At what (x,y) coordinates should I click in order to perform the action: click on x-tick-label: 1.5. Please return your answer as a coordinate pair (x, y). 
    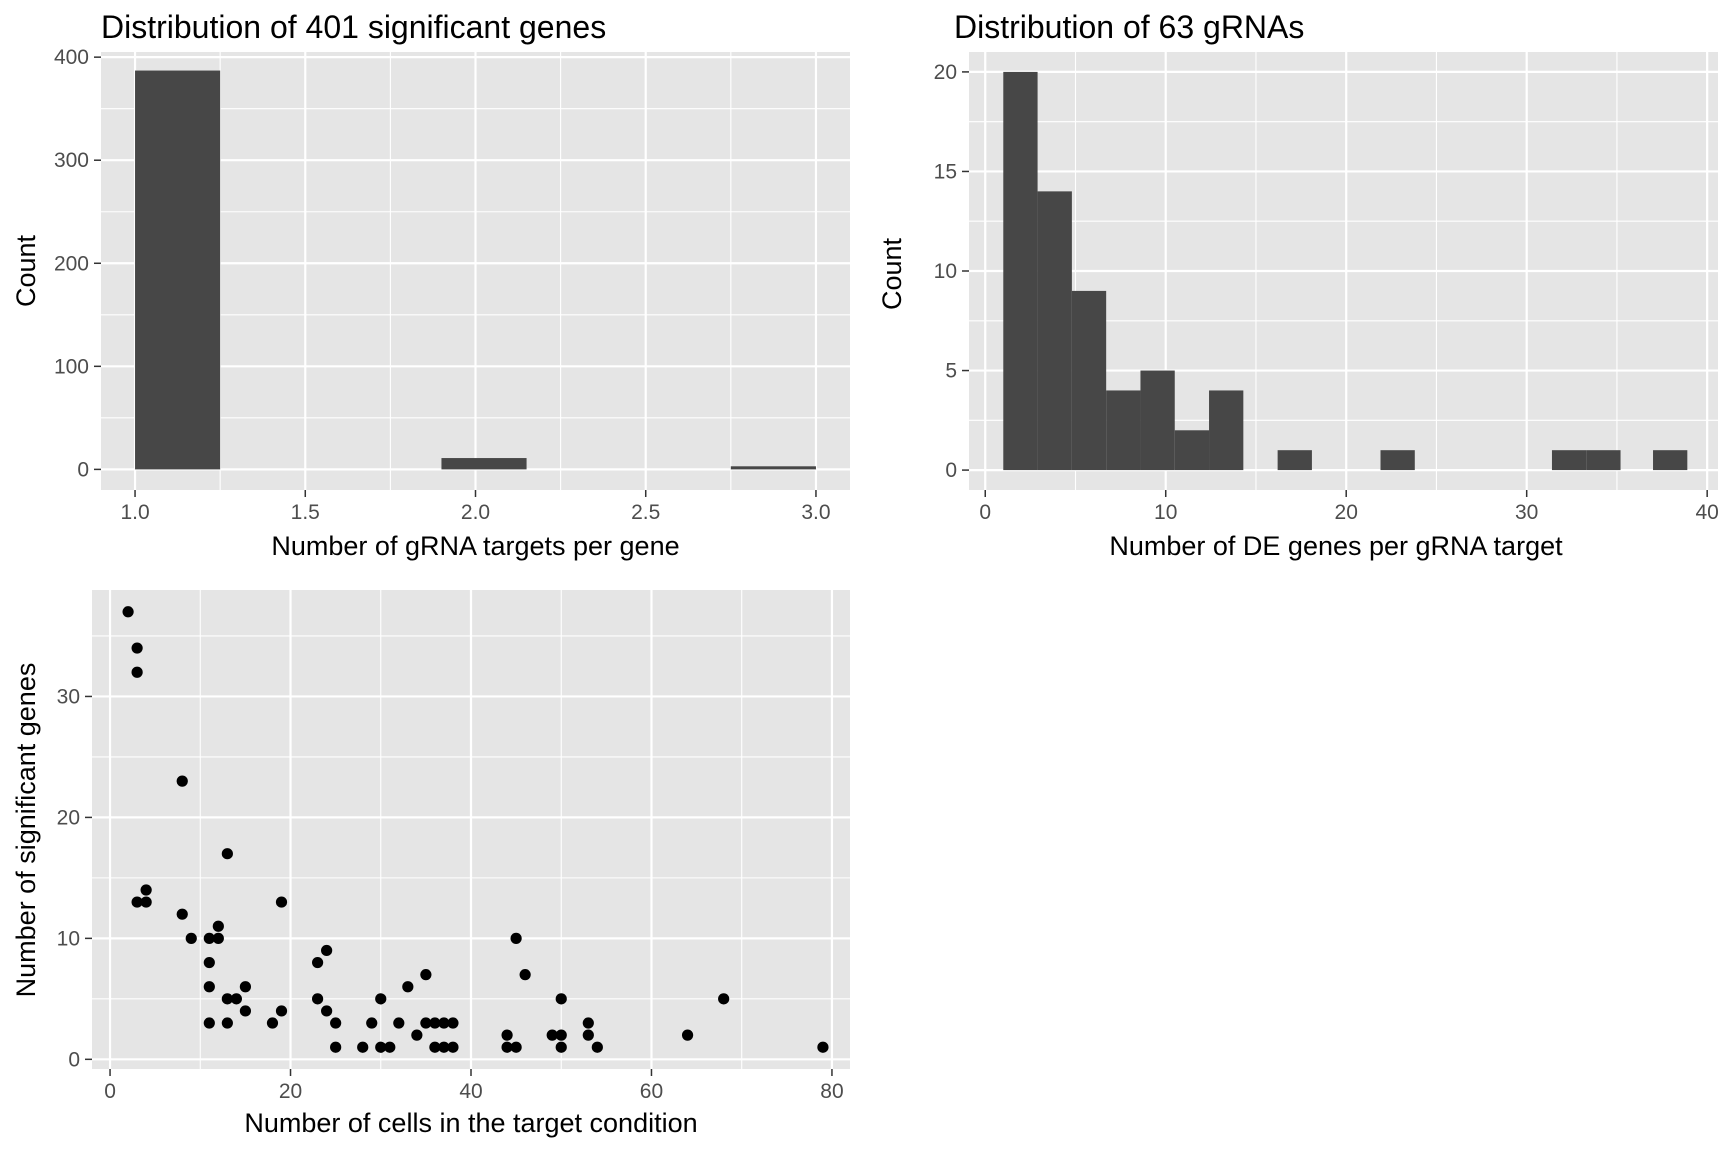
    Looking at the image, I should click on (305, 512).